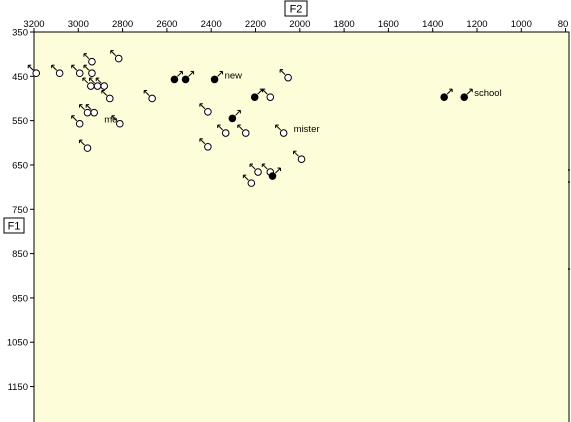  Describe the element at coordinates (20, 254) in the screenshot. I see `y-tick-label: 850` at that location.